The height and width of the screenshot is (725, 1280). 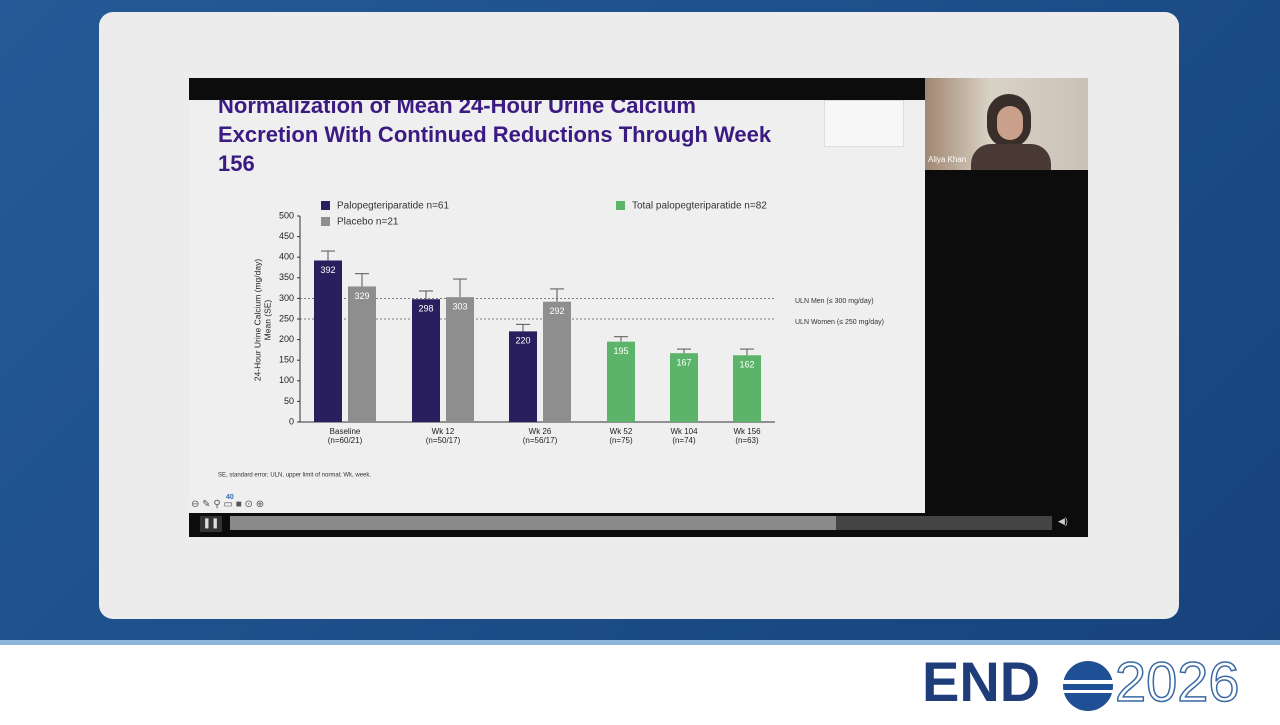 I want to click on logo-brand: END, so click(x=981, y=681).